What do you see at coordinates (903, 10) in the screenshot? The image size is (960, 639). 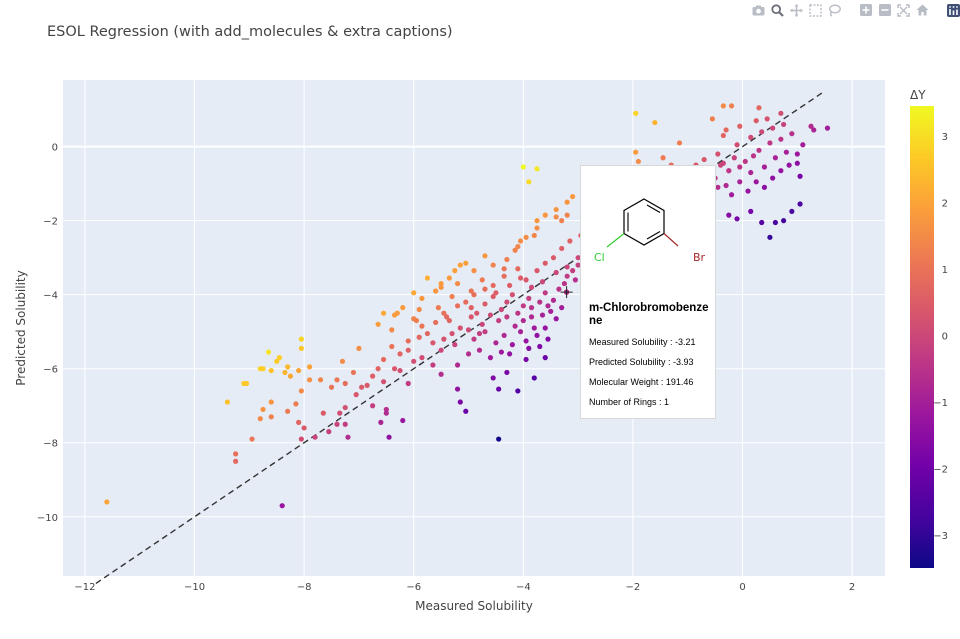 I see `autoscale-icon` at bounding box center [903, 10].